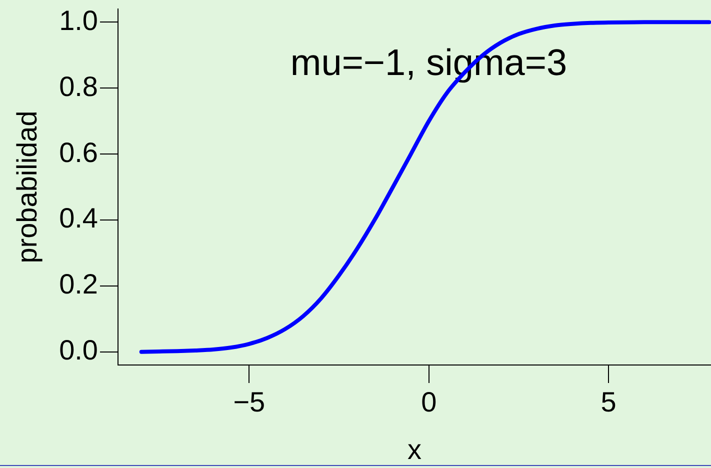  Describe the element at coordinates (608, 402) in the screenshot. I see `x-tick-label: 5` at that location.